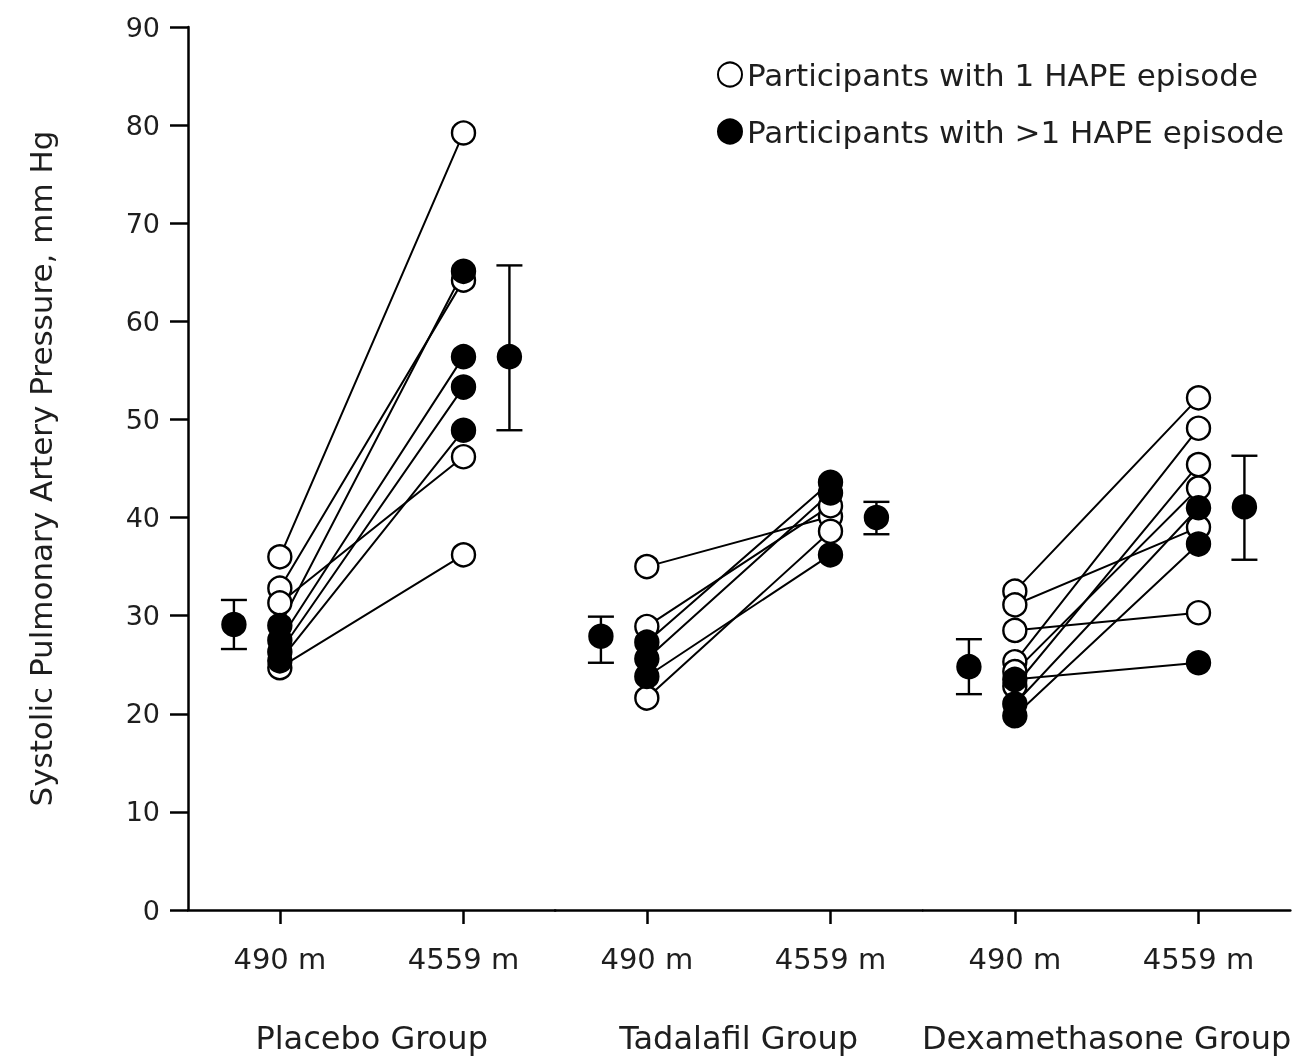 Image resolution: width=1313 pixels, height=1063 pixels. Describe the element at coordinates (40, 468) in the screenshot. I see `y-axis-title: Systolic Pulmonary Artery Pressure, mm Hg` at that location.